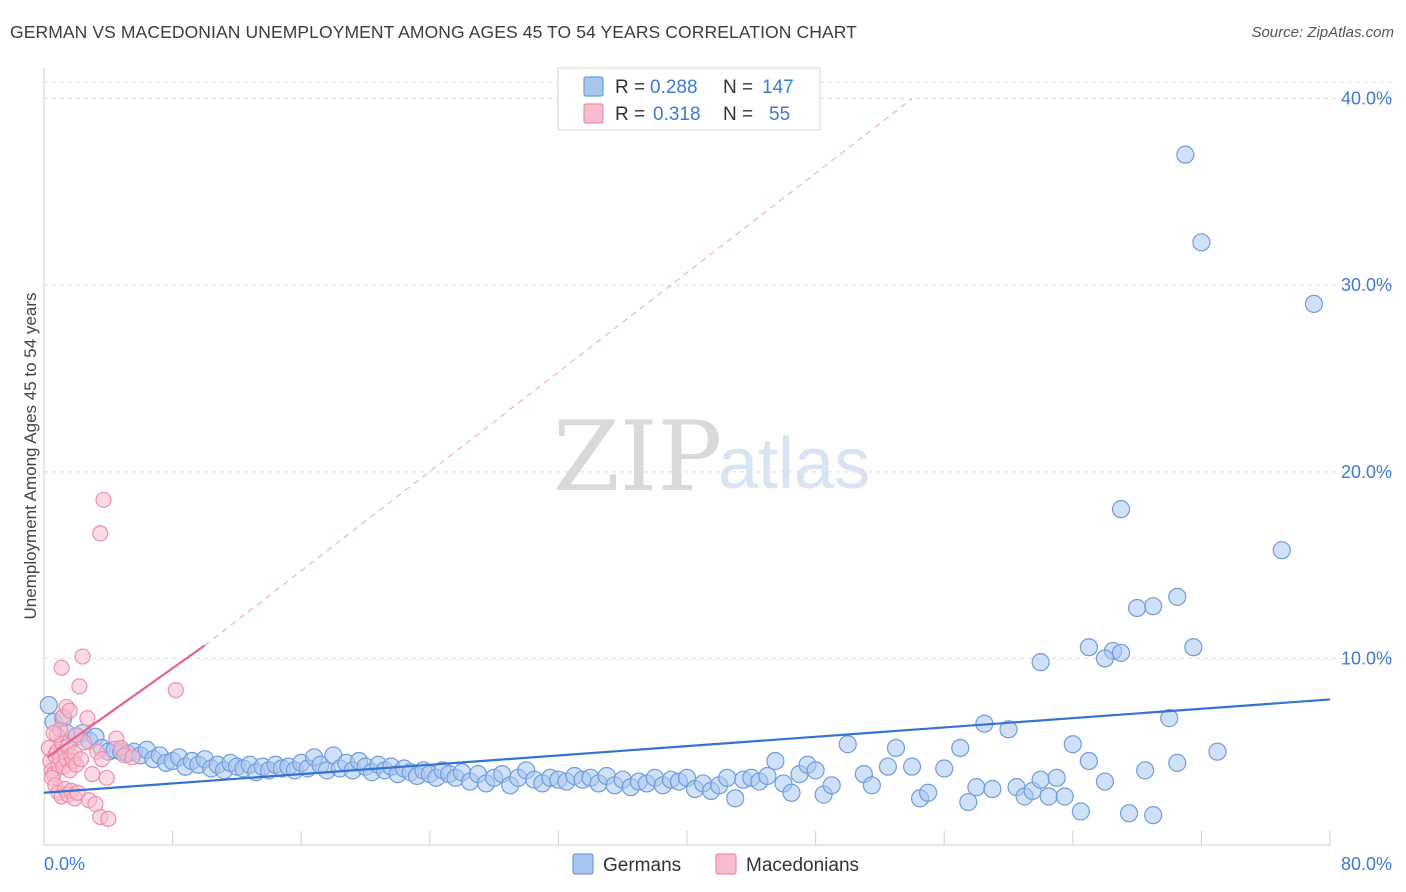 Image resolution: width=1406 pixels, height=892 pixels. Describe the element at coordinates (126, 701) in the screenshot. I see `trend-line-macedonians` at that location.